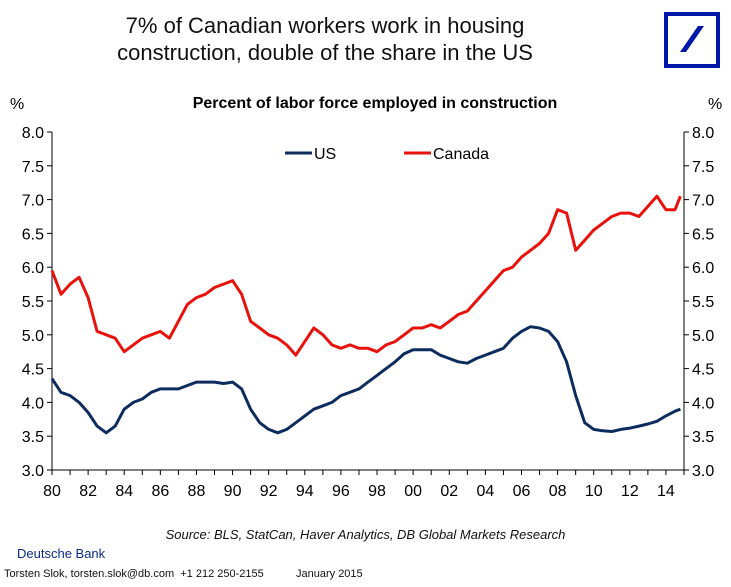  I want to click on x-tick-label: 98, so click(377, 491).